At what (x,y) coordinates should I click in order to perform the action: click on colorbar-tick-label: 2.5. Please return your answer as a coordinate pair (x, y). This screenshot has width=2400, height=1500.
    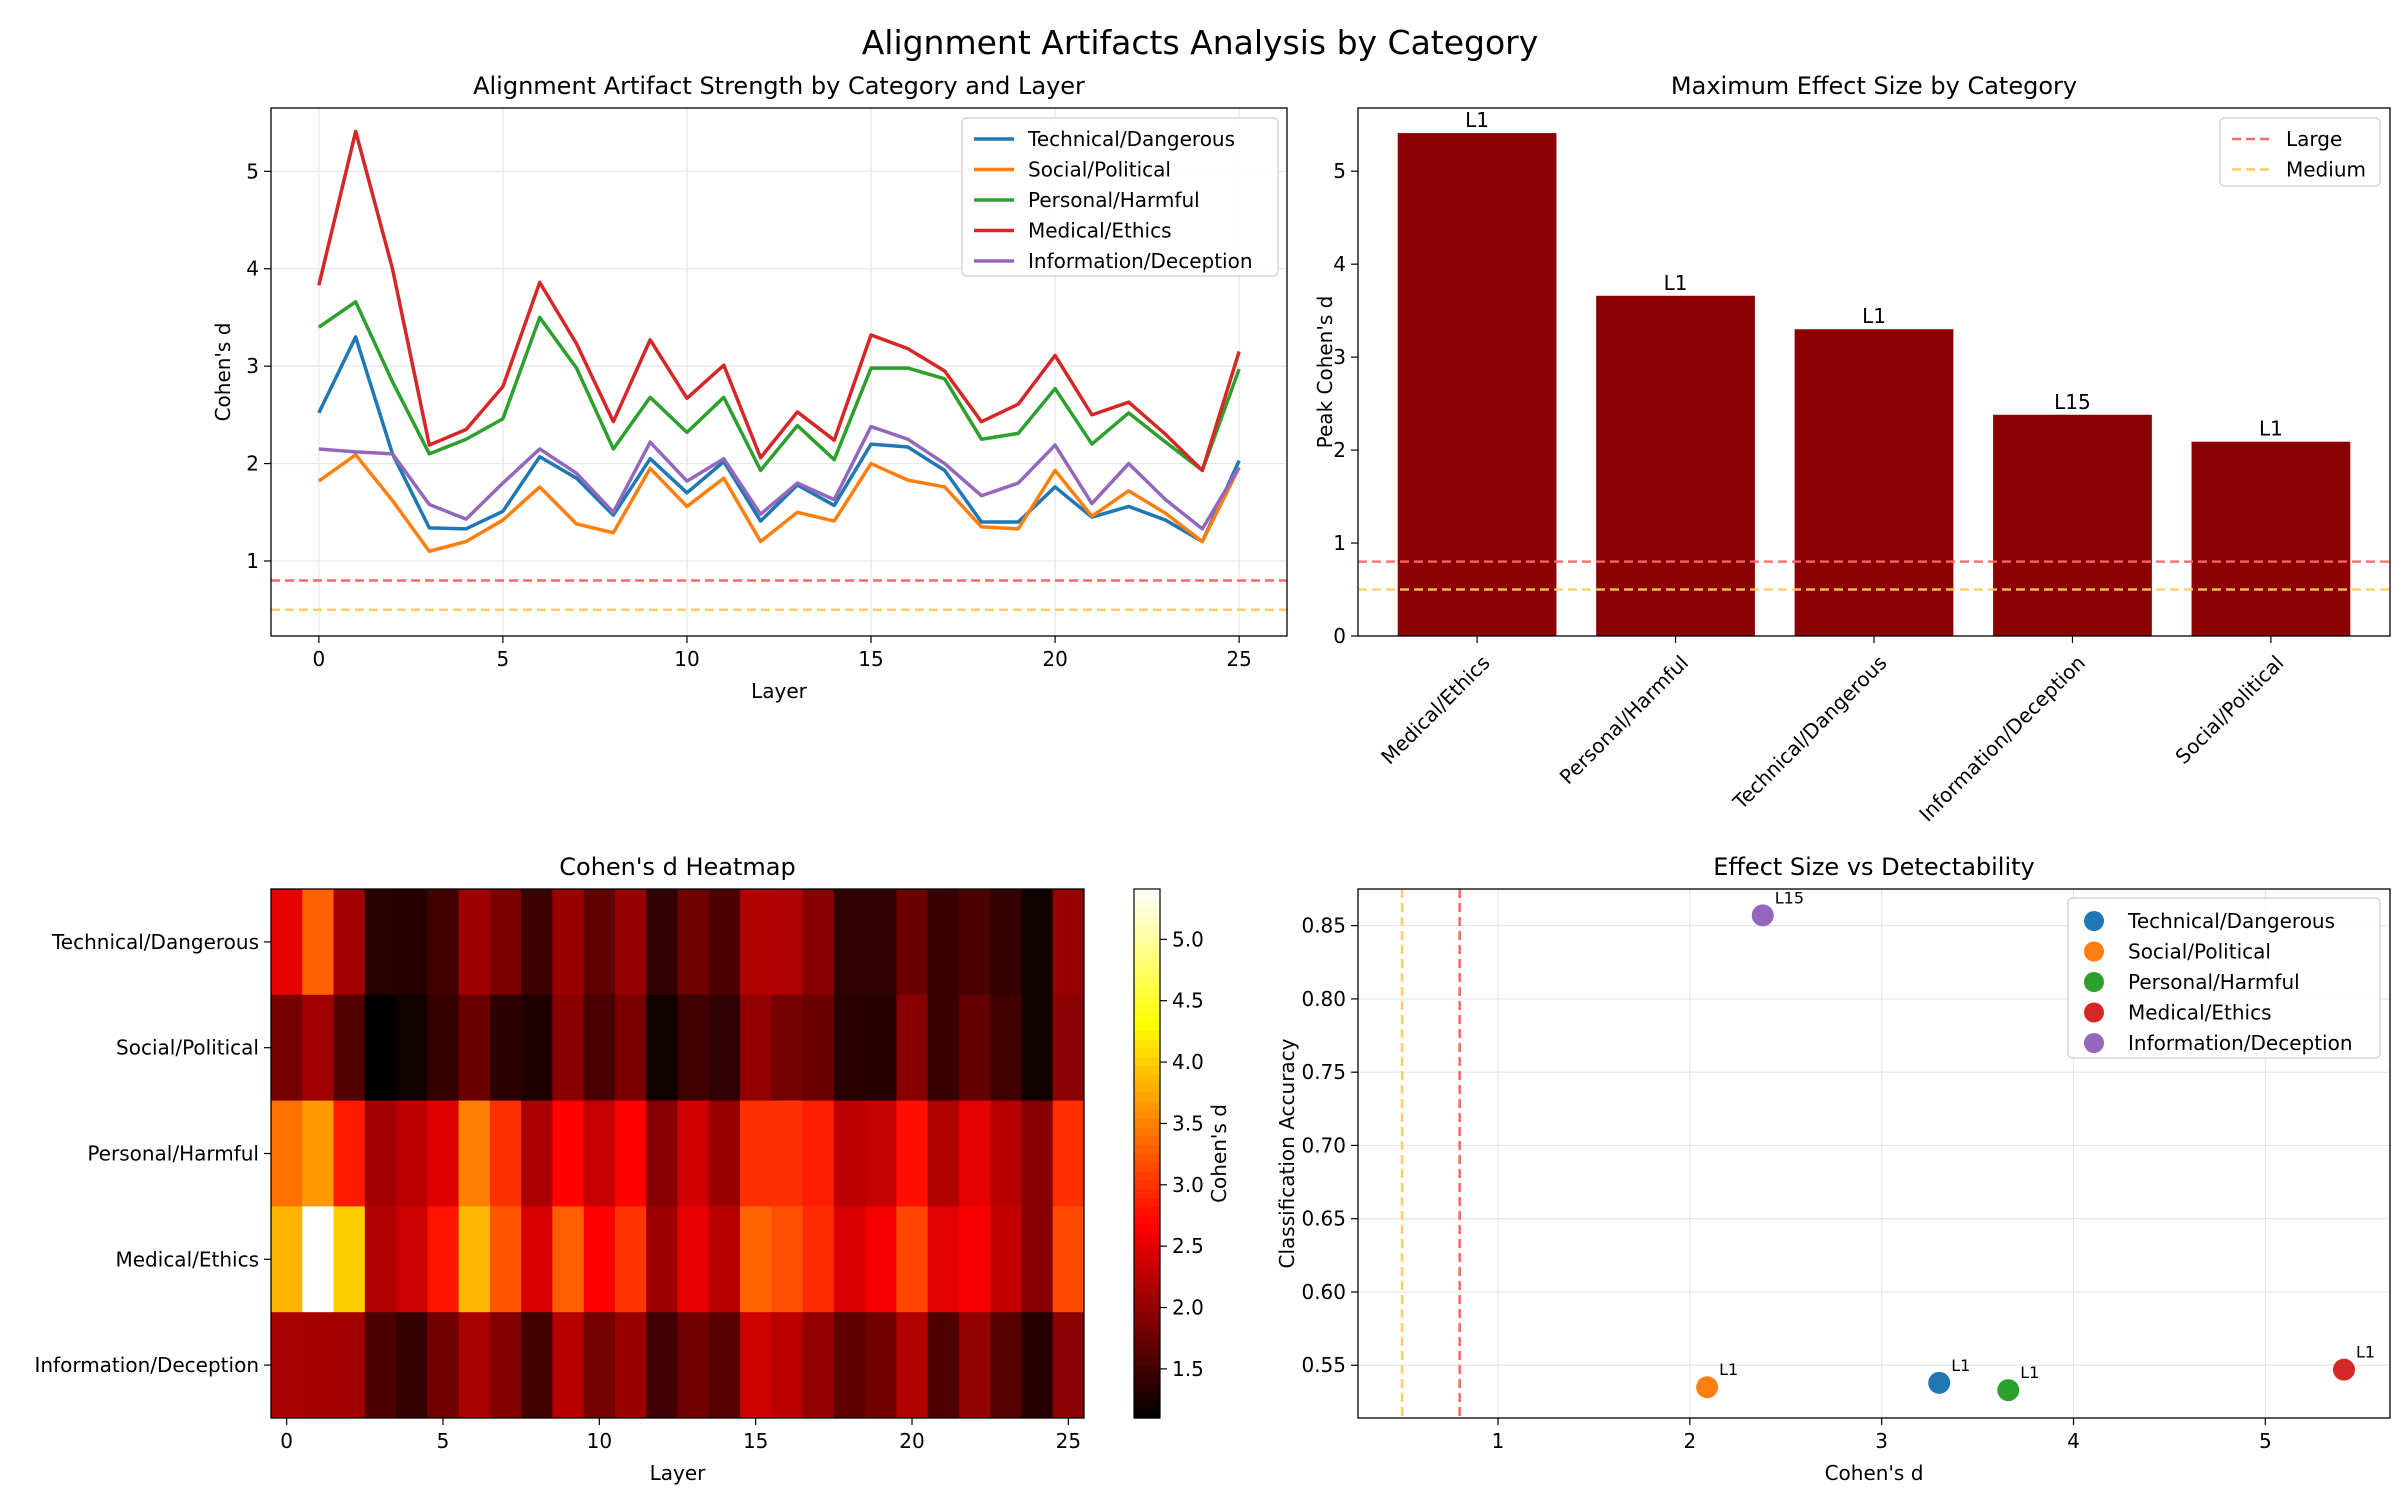
    Looking at the image, I should click on (1188, 1246).